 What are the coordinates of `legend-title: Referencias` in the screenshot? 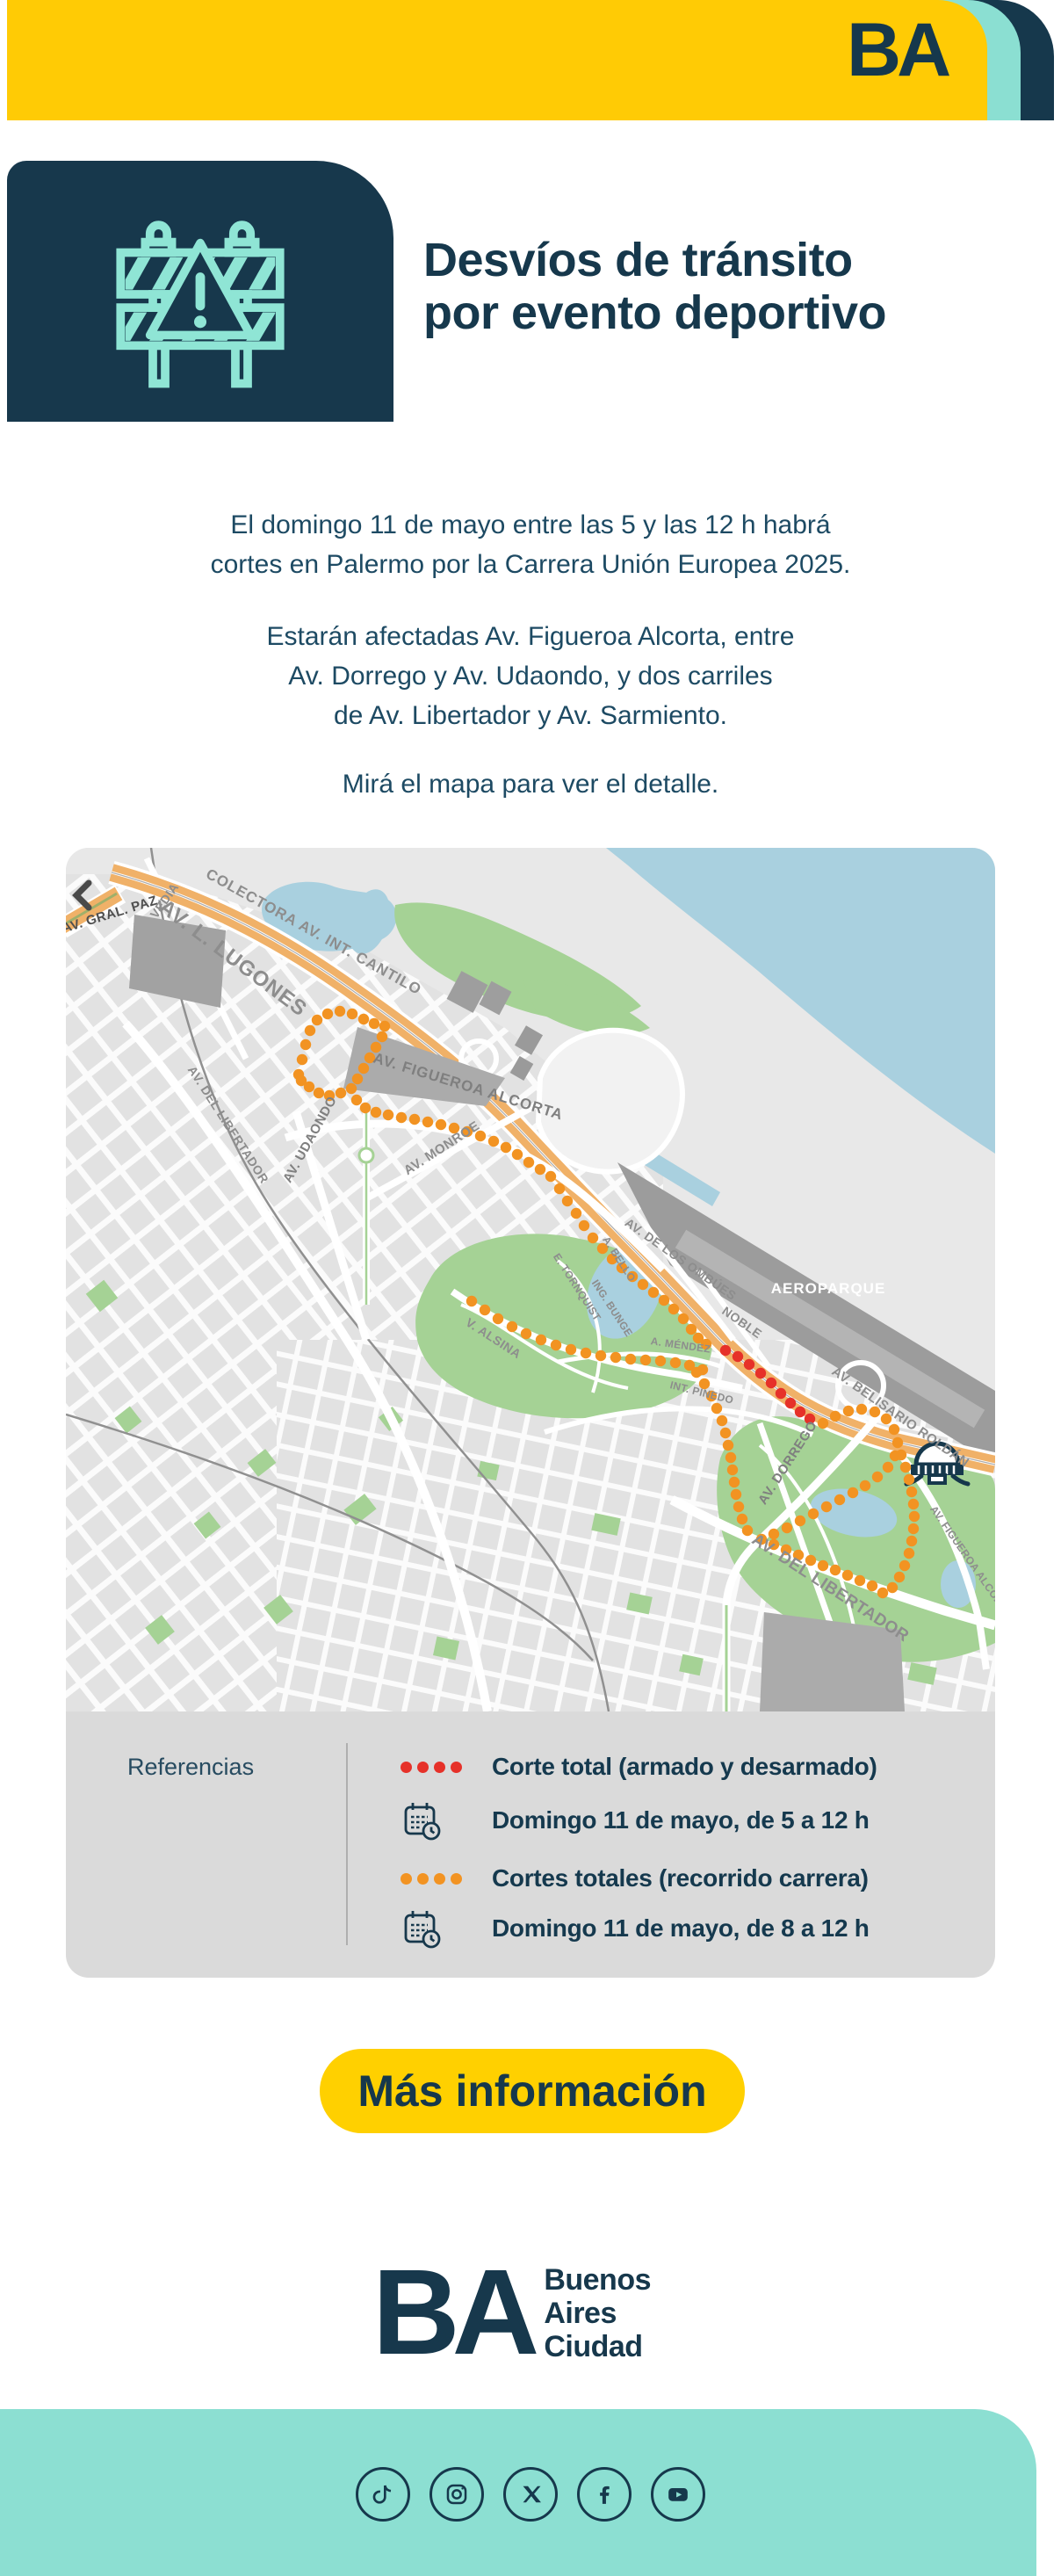 It's located at (191, 1767).